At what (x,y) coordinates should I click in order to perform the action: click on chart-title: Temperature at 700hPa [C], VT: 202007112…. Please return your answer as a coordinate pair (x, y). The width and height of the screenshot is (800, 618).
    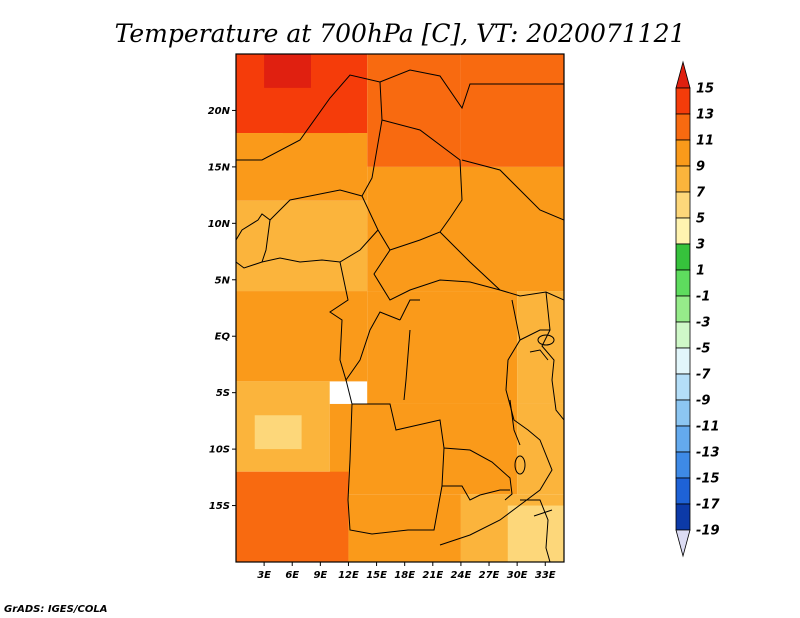
    Looking at the image, I should click on (400, 33).